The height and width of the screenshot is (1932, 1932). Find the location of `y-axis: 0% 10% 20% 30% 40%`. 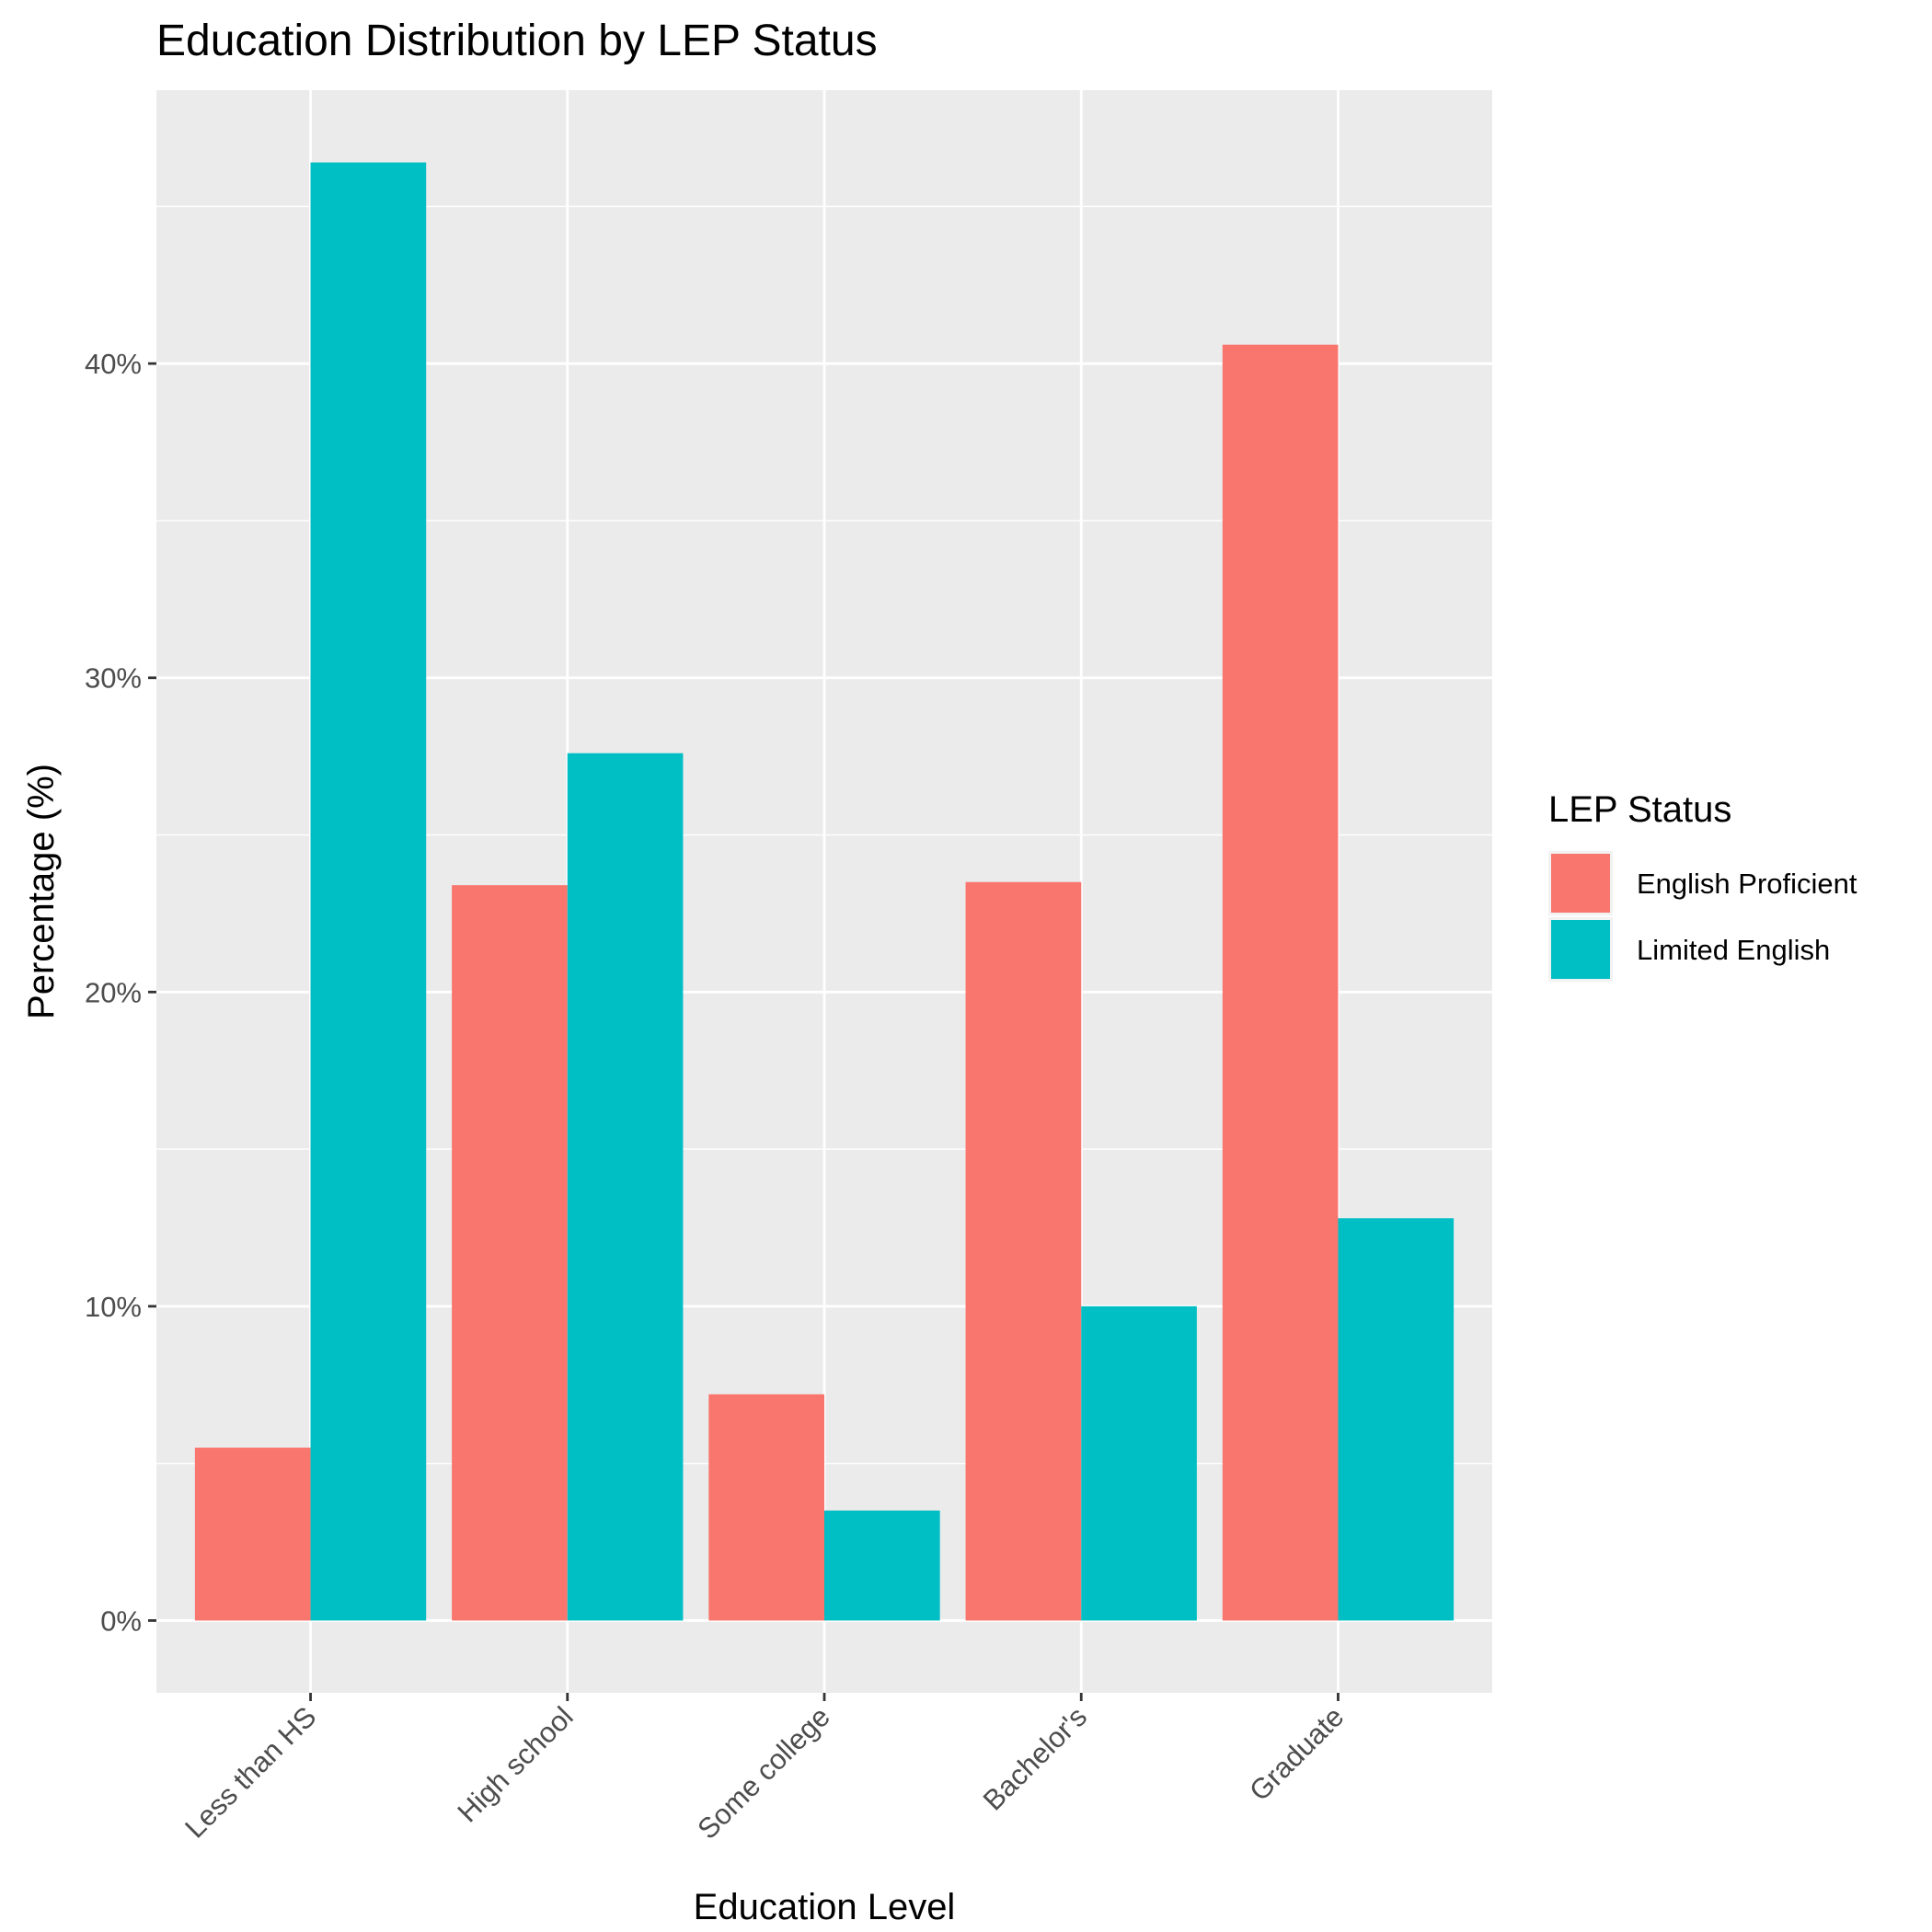

y-axis: 0% 10% 20% 30% 40% is located at coordinates (120, 993).